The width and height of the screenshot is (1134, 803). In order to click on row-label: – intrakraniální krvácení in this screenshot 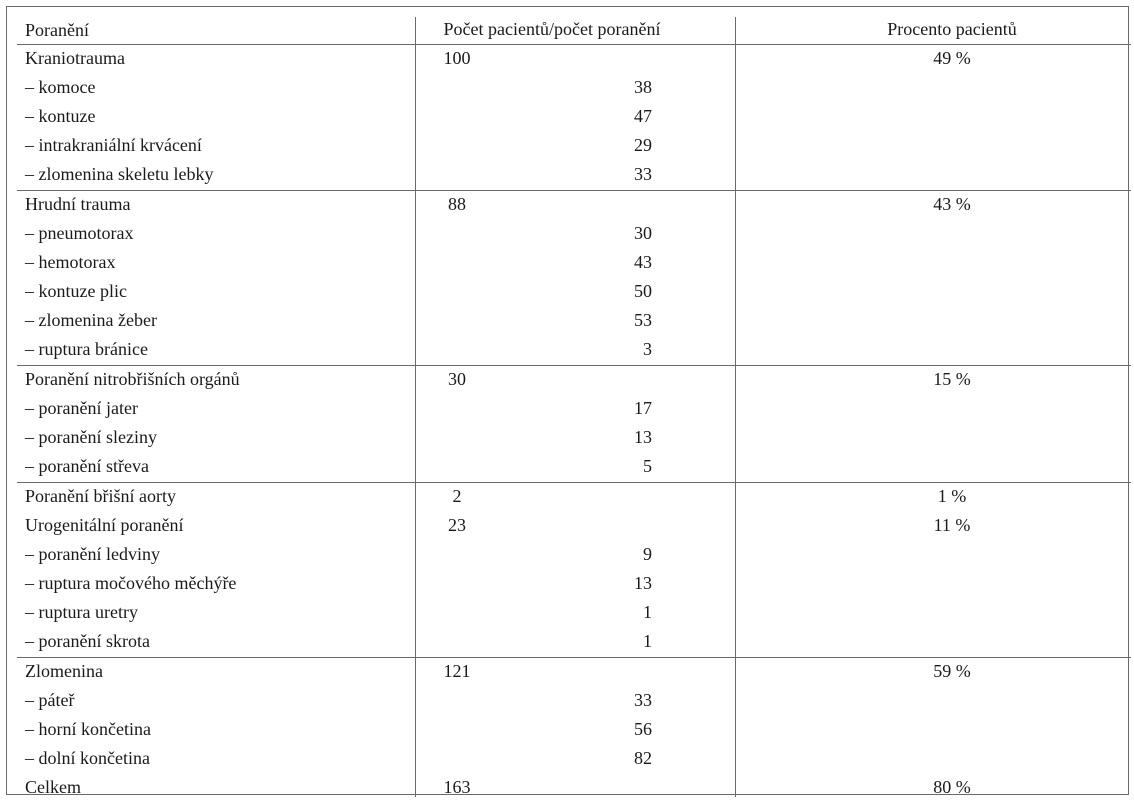, I will do `click(113, 145)`.